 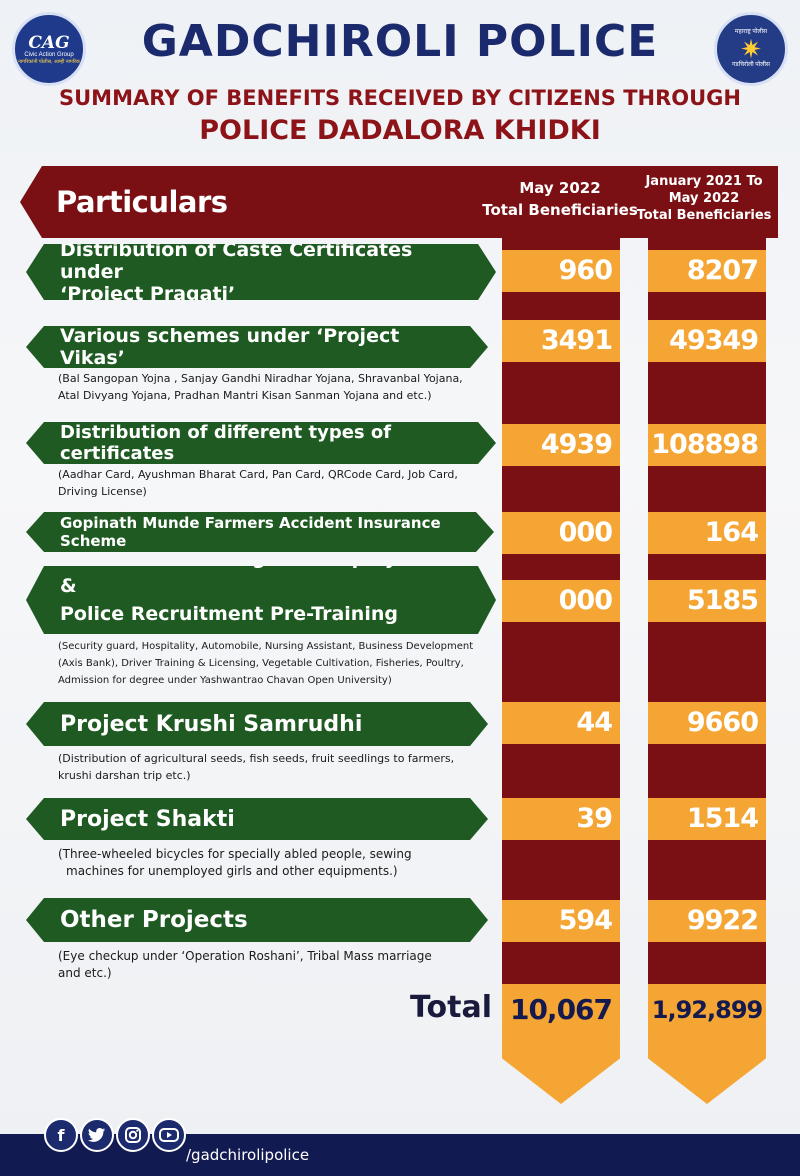 What do you see at coordinates (248, 1155) in the screenshot?
I see `social-handle: /gadchirolipolice` at bounding box center [248, 1155].